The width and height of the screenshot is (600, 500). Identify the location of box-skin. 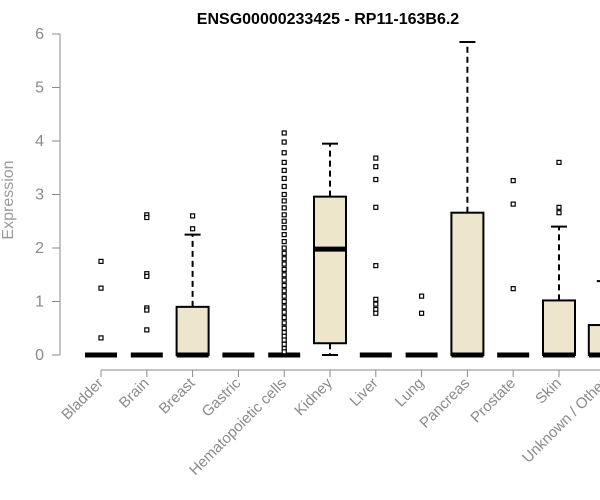
(559, 258).